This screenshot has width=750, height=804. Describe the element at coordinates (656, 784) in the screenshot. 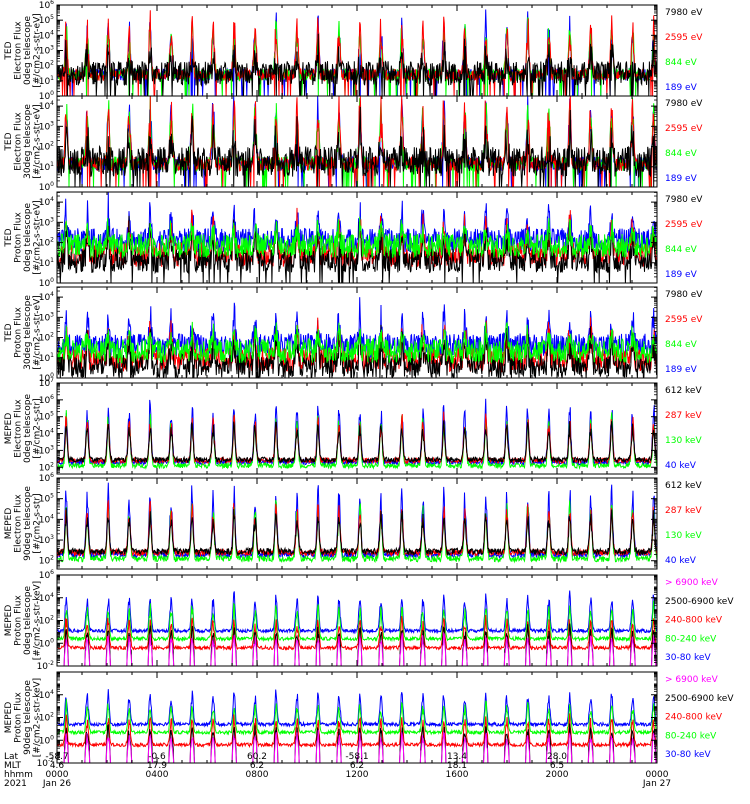

I see `x-tick-label: Jan 27` at that location.